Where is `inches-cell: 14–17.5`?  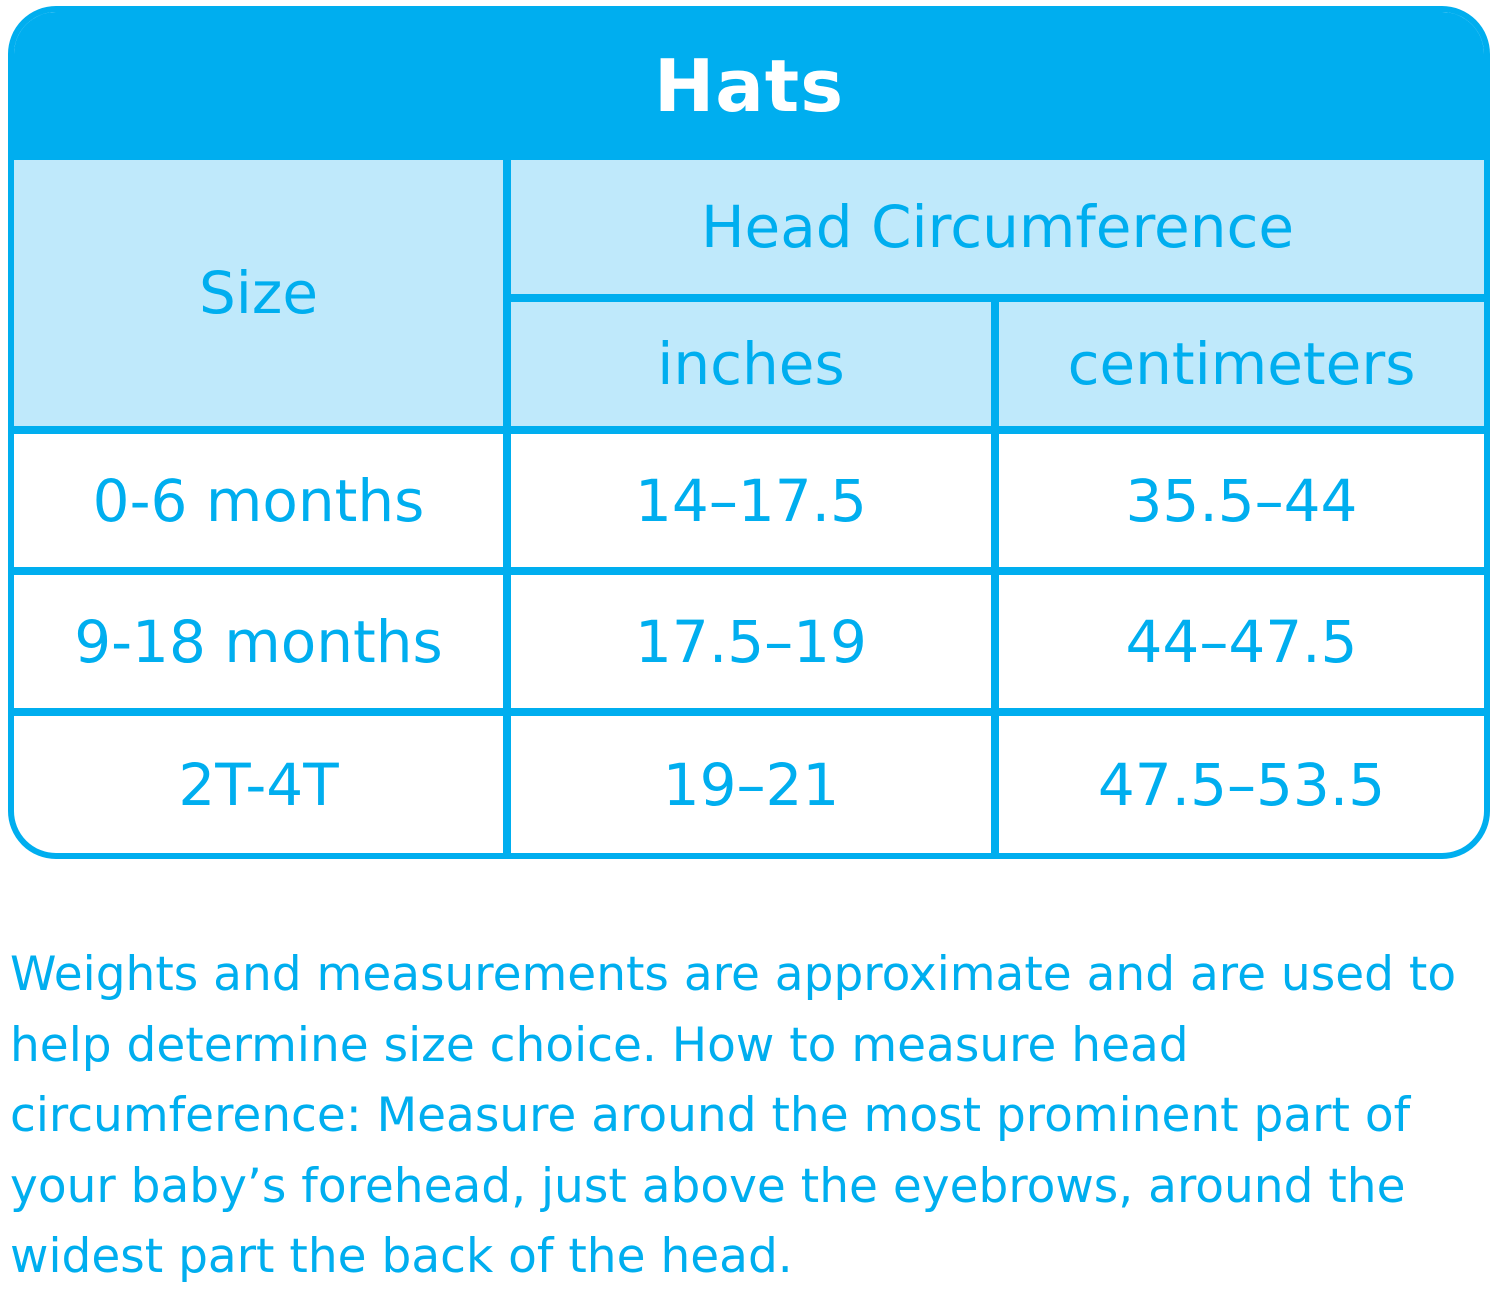
inches-cell: 14–17.5 is located at coordinates (751, 500).